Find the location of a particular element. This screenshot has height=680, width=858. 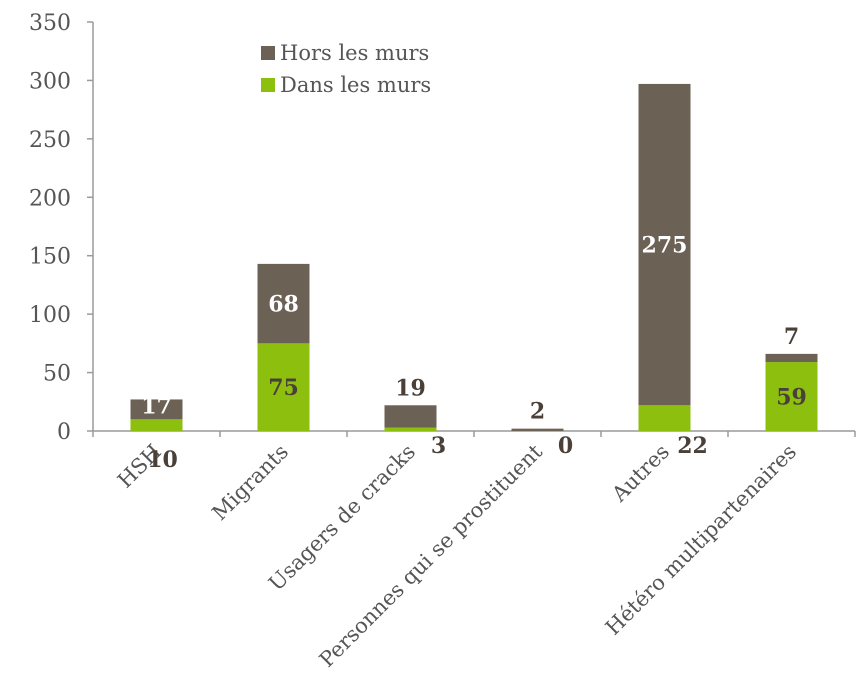

x-category-label: Autres is located at coordinates (640, 473).